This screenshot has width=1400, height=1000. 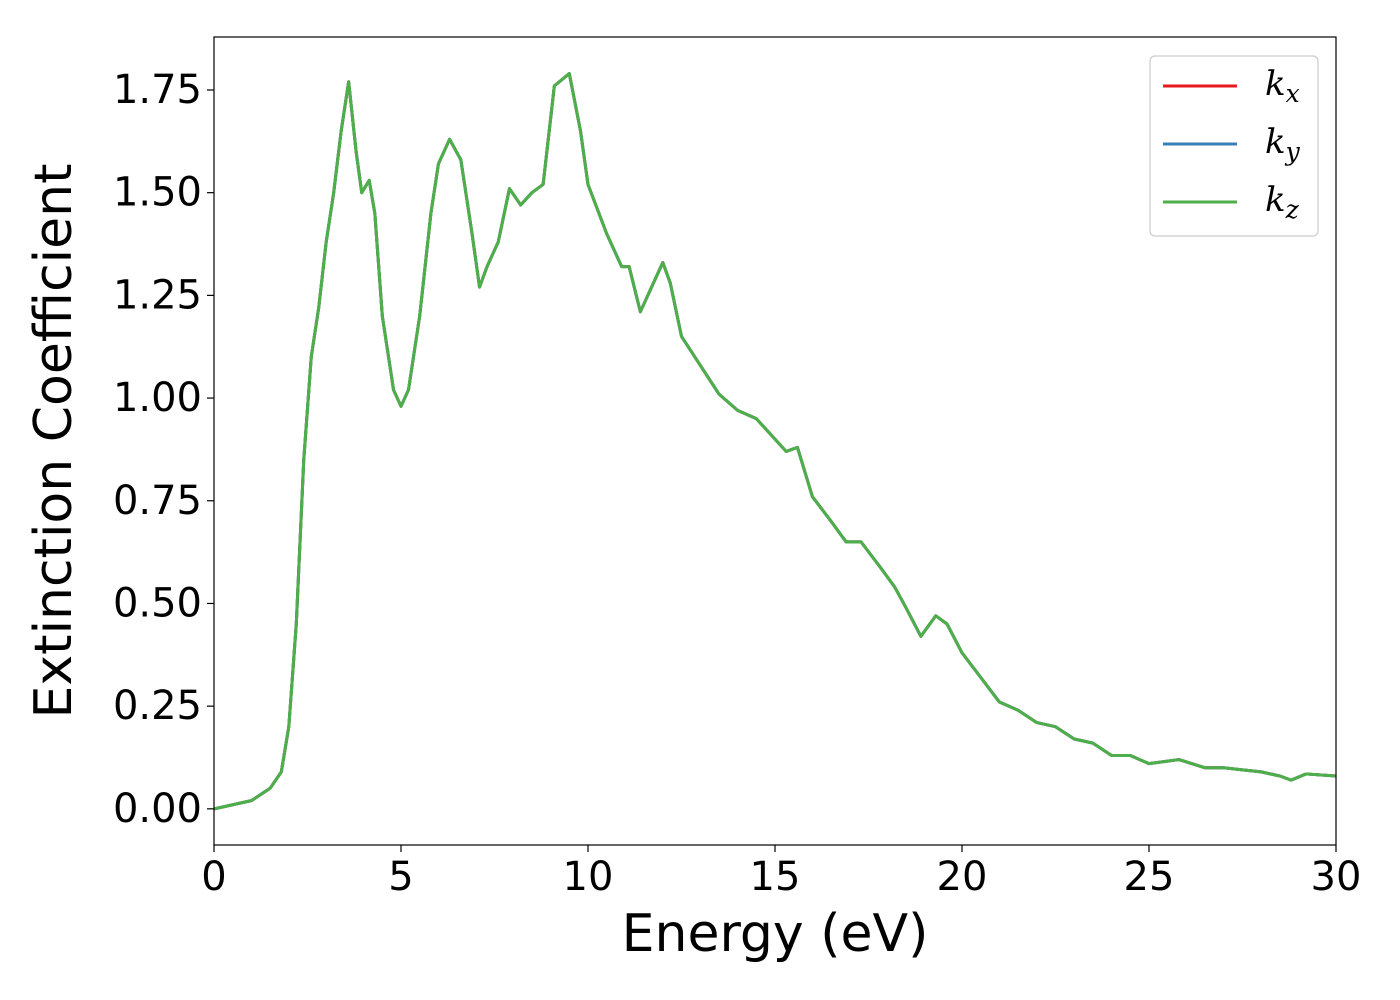 I want to click on x-tick-label: 20, so click(x=962, y=877).